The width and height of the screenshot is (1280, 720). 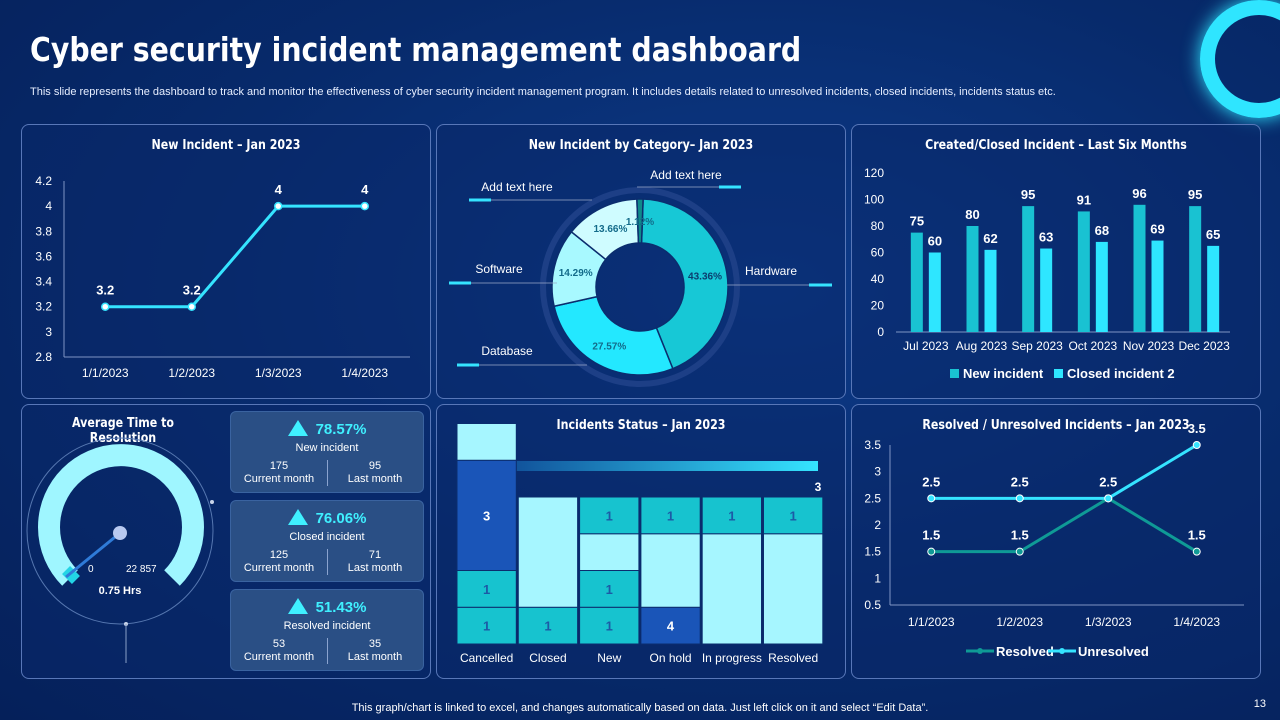 What do you see at coordinates (878, 226) in the screenshot?
I see `y-tick-label: 80` at bounding box center [878, 226].